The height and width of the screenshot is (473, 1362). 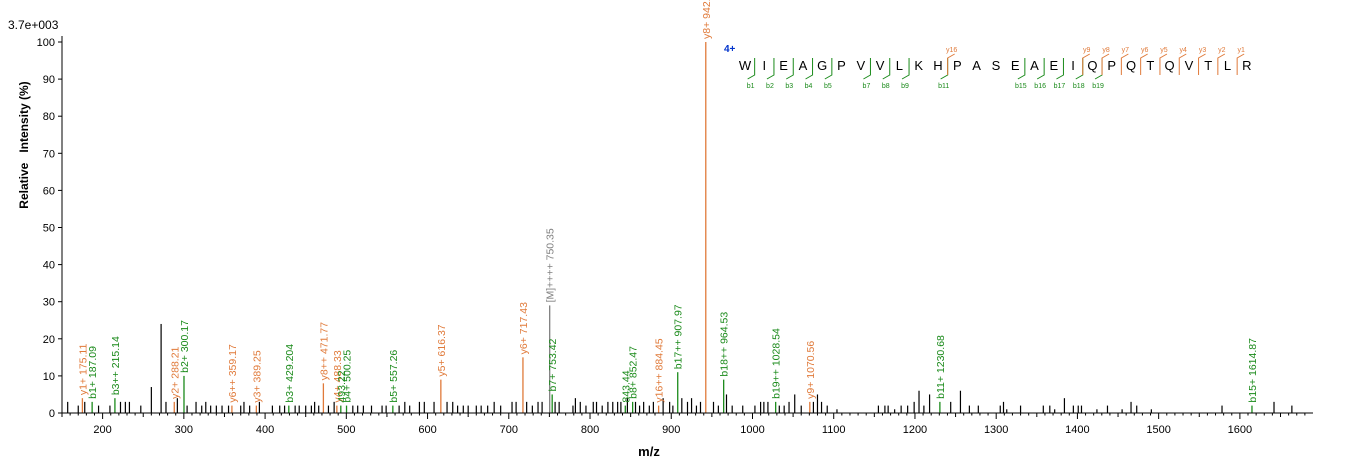 What do you see at coordinates (175, 372) in the screenshot?
I see `peak-label: y2+ 288.21` at bounding box center [175, 372].